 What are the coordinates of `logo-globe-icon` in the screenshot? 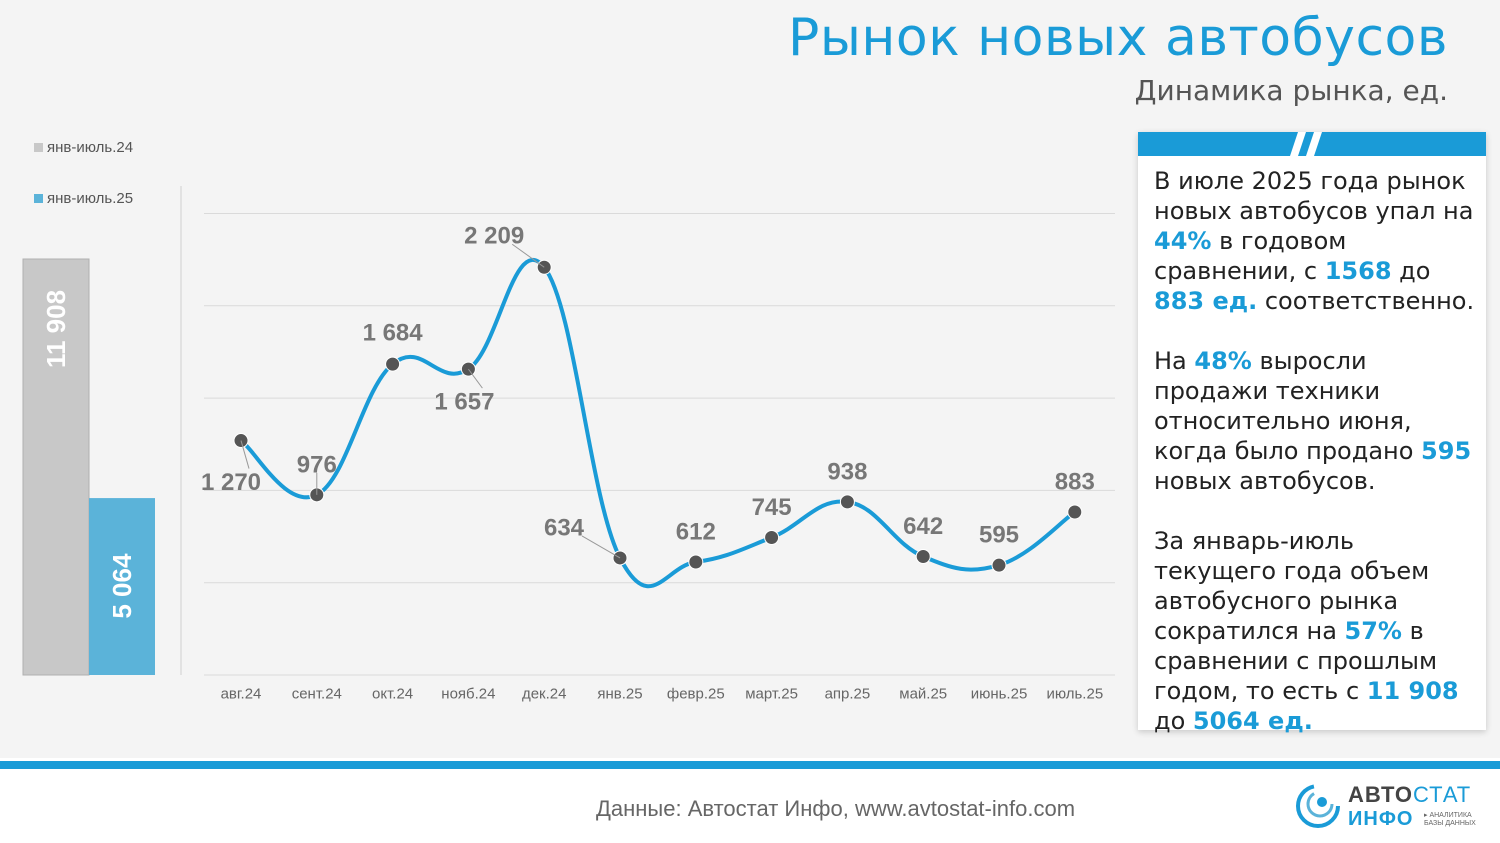 It's located at (1318, 806).